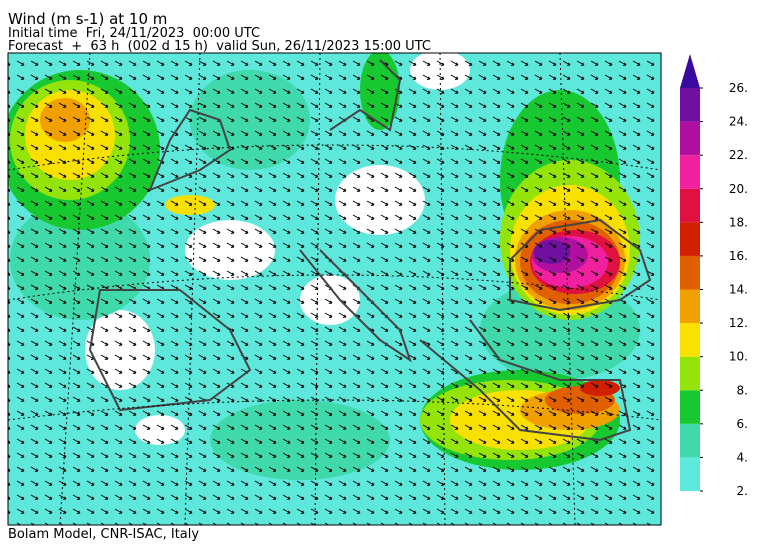 This screenshot has height=552, width=760. What do you see at coordinates (134, 33) in the screenshot?
I see `initial-time: Initial time Fri, 24/11/2023 00:00 UTC` at bounding box center [134, 33].